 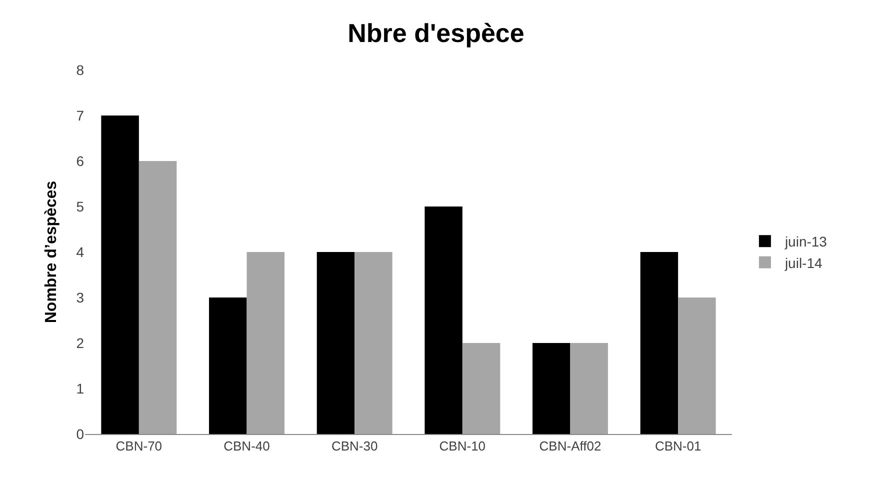 I want to click on x-tick-label: CBN-40, so click(x=247, y=446).